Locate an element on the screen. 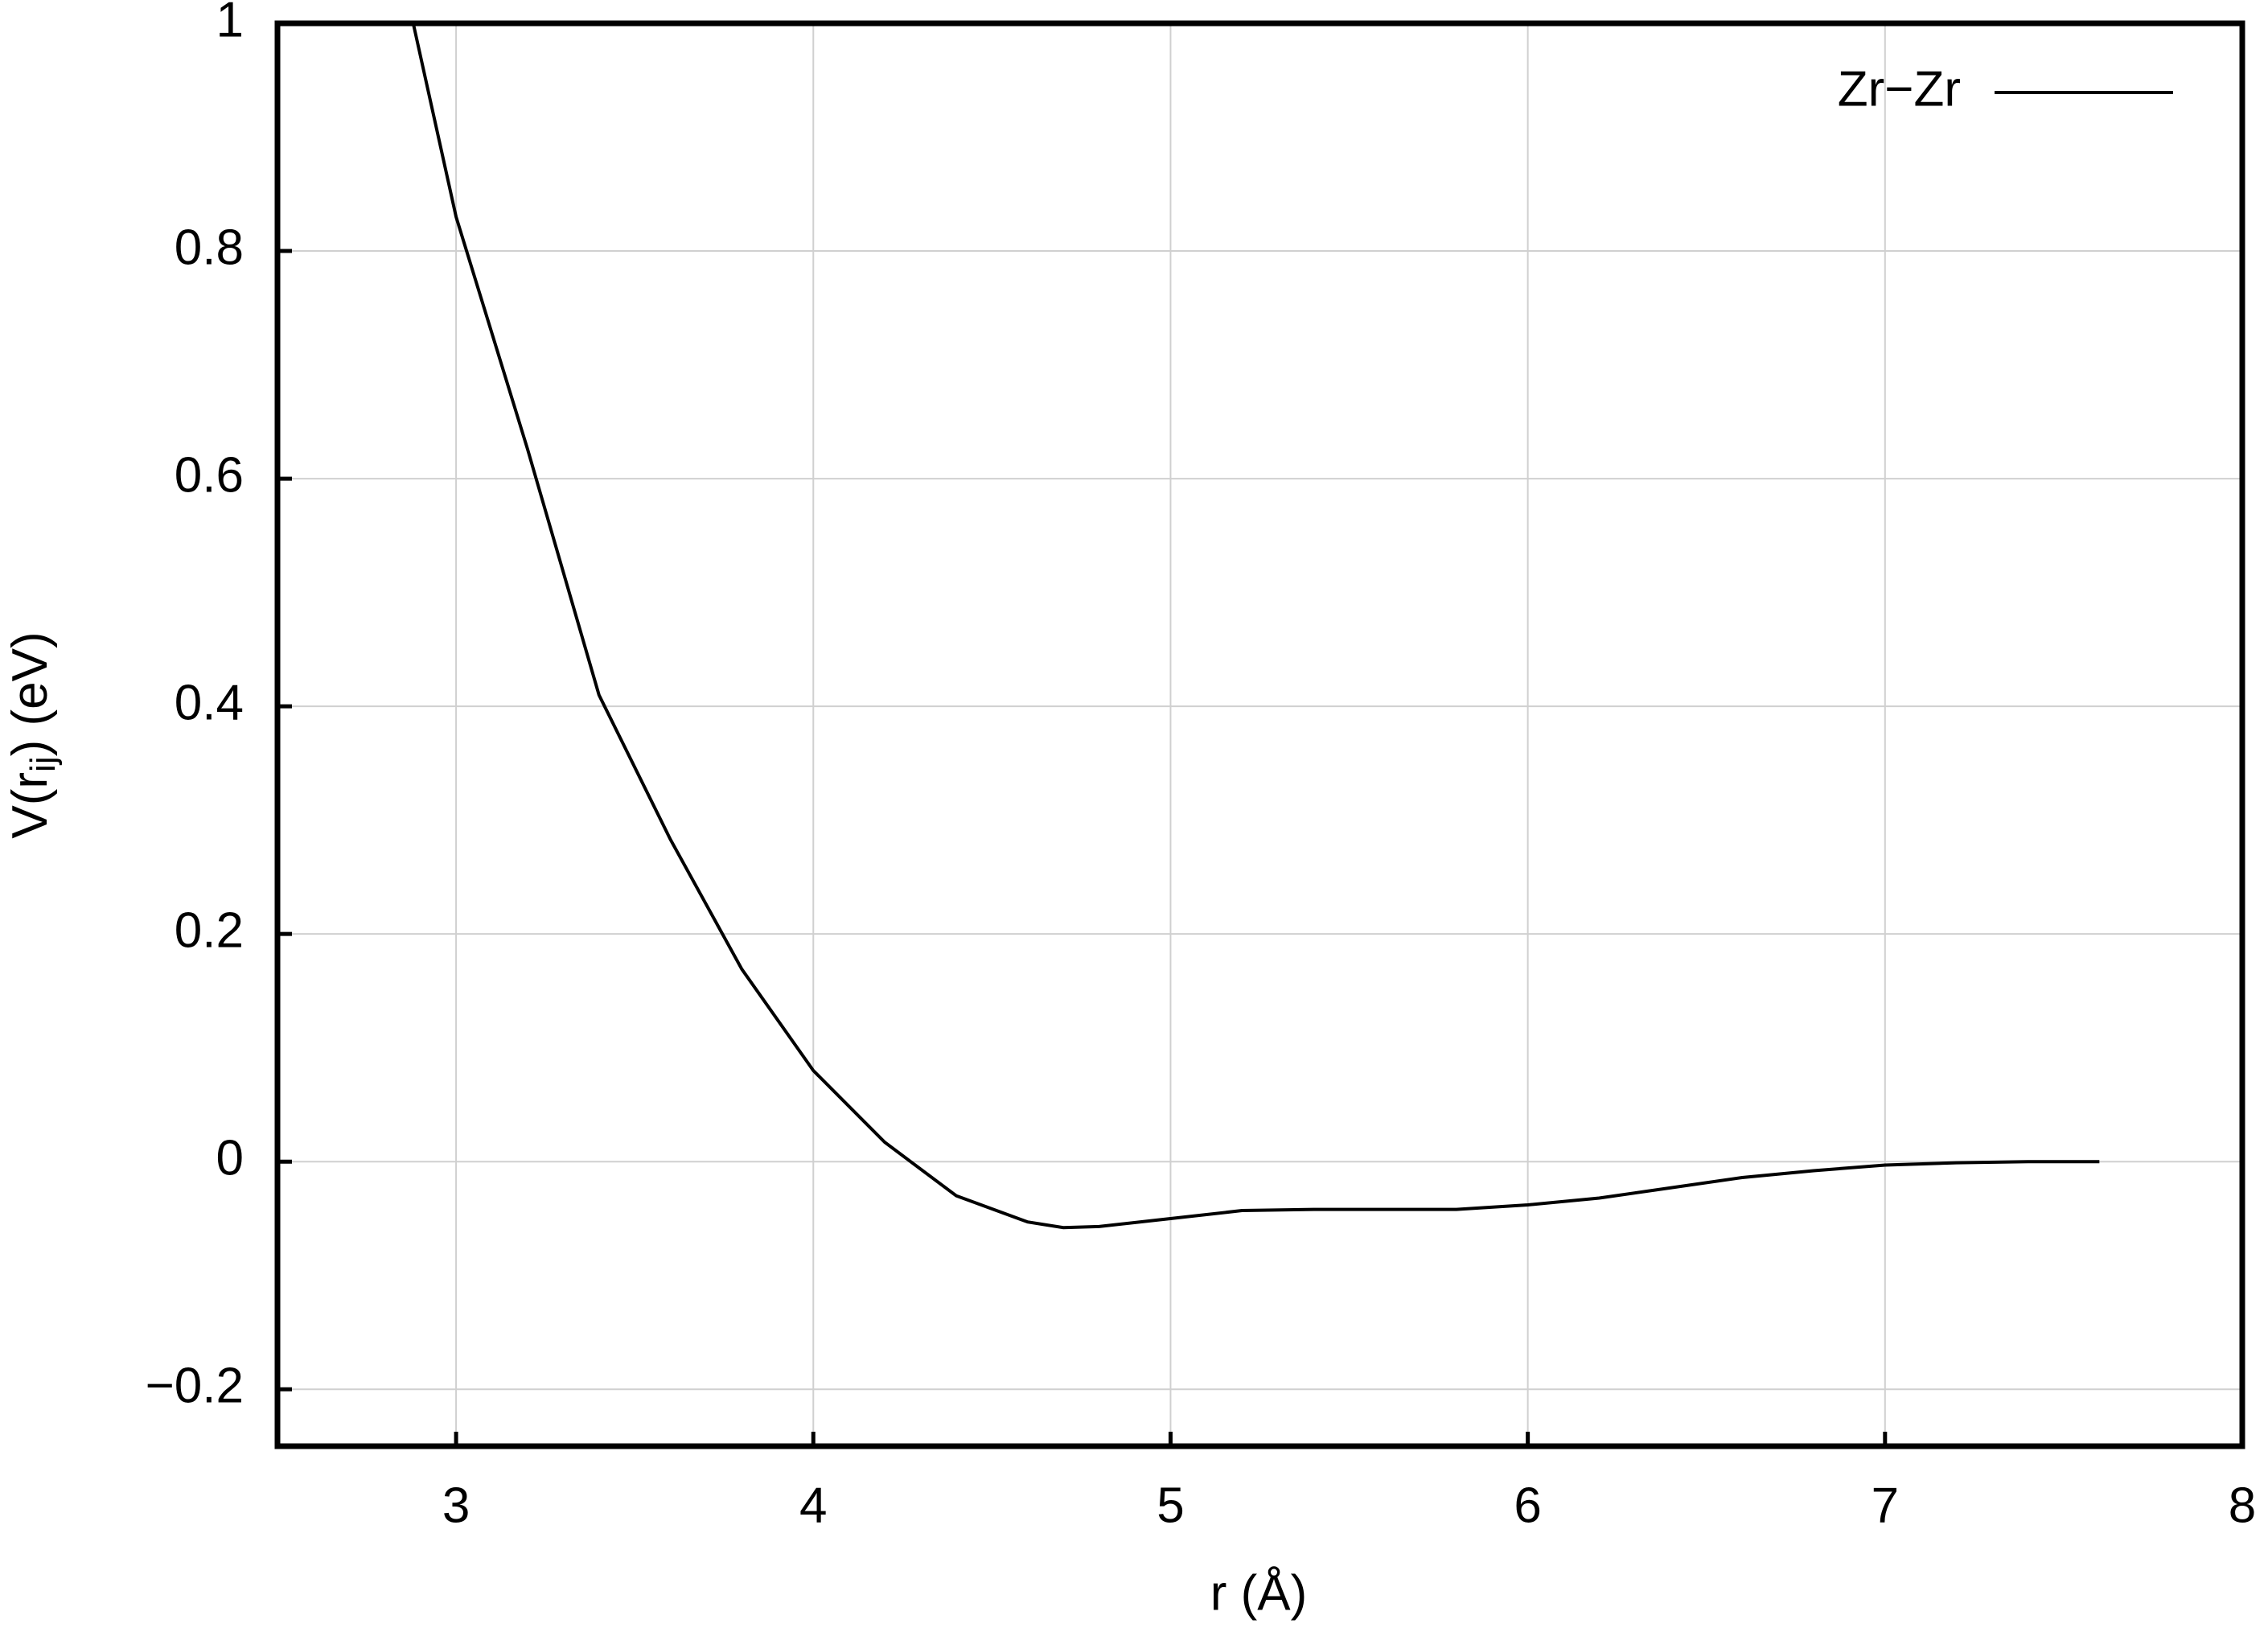 Image resolution: width=2268 pixels, height=1632 pixels. y-axis-label-part: V(r is located at coordinates (30, 805).